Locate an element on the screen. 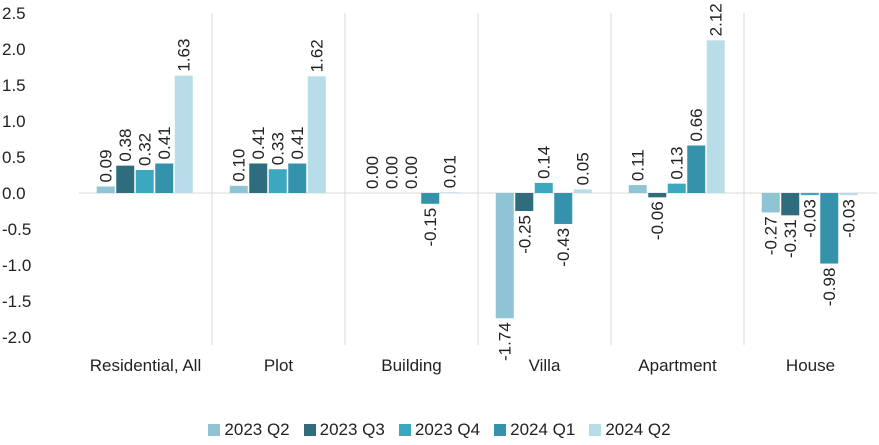  y-tick-label: 0.5 is located at coordinates (14, 157).